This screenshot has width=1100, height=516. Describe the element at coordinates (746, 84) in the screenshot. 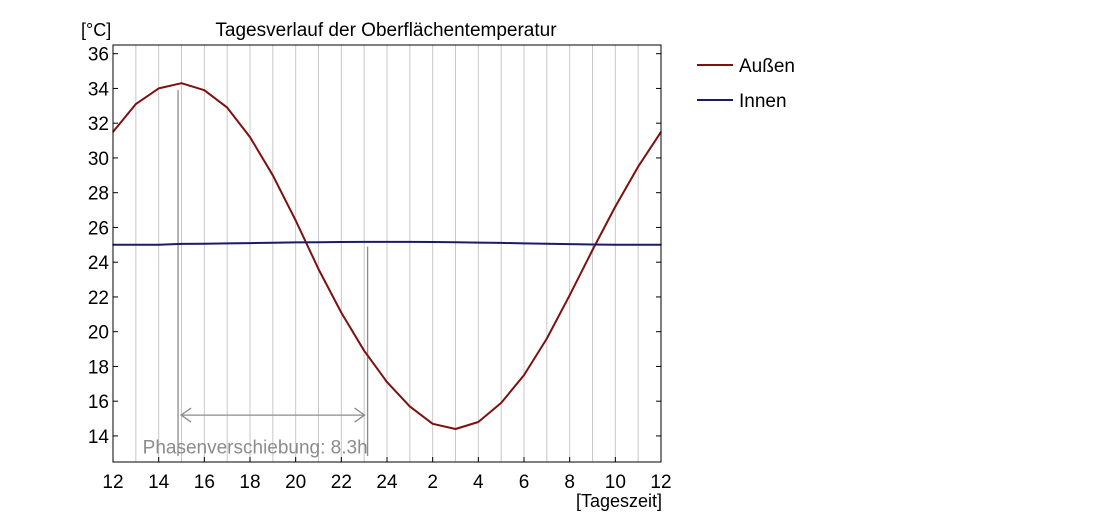

I see `legend: Außen Innen` at that location.